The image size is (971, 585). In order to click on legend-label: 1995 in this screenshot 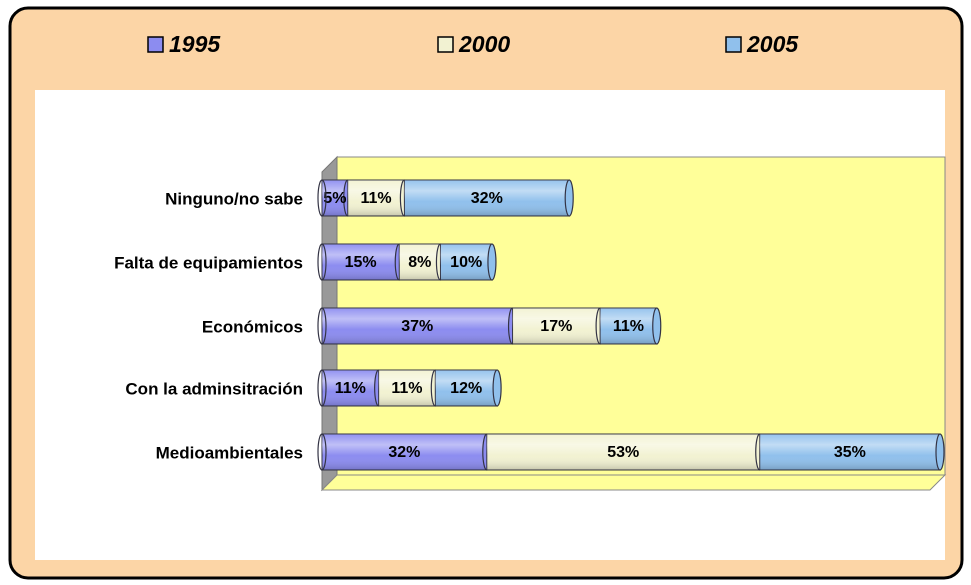, I will do `click(195, 44)`.